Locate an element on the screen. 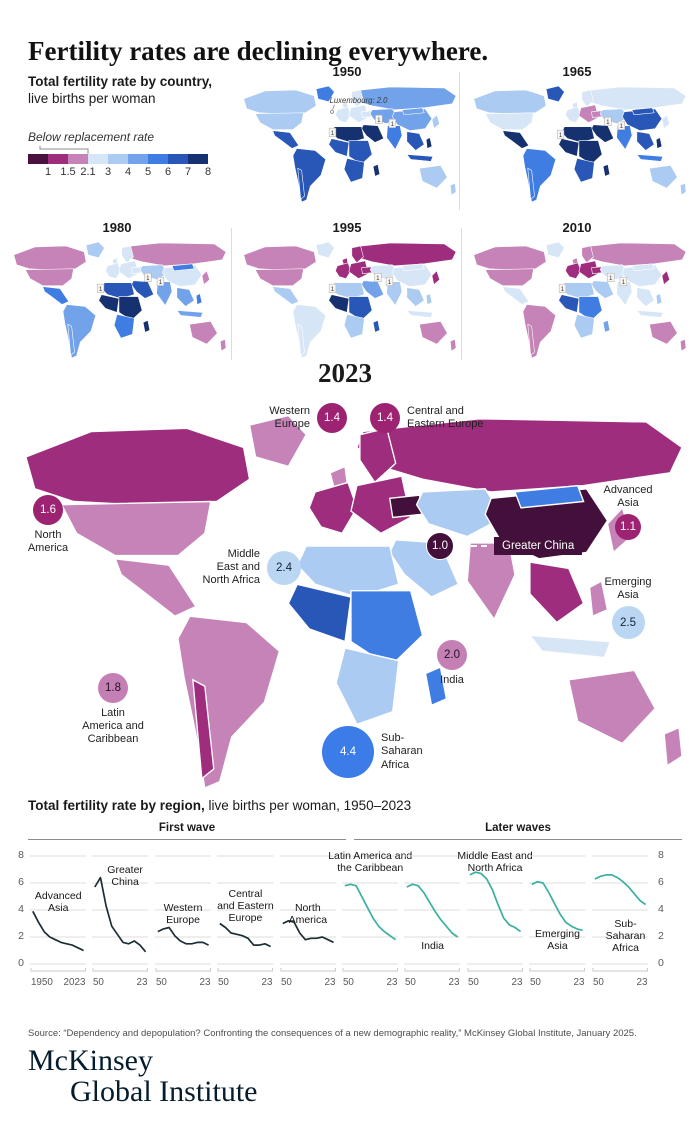 This screenshot has width=690, height=1123. mini-chart-plot: 1950 2023 is located at coordinates (58, 919).